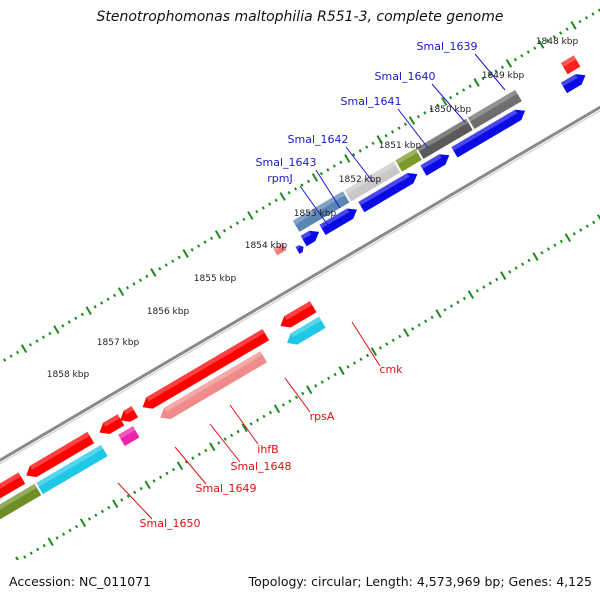 Image resolution: width=600 pixels, height=600 pixels. What do you see at coordinates (225, 443) in the screenshot?
I see `leader-smal1648` at bounding box center [225, 443].